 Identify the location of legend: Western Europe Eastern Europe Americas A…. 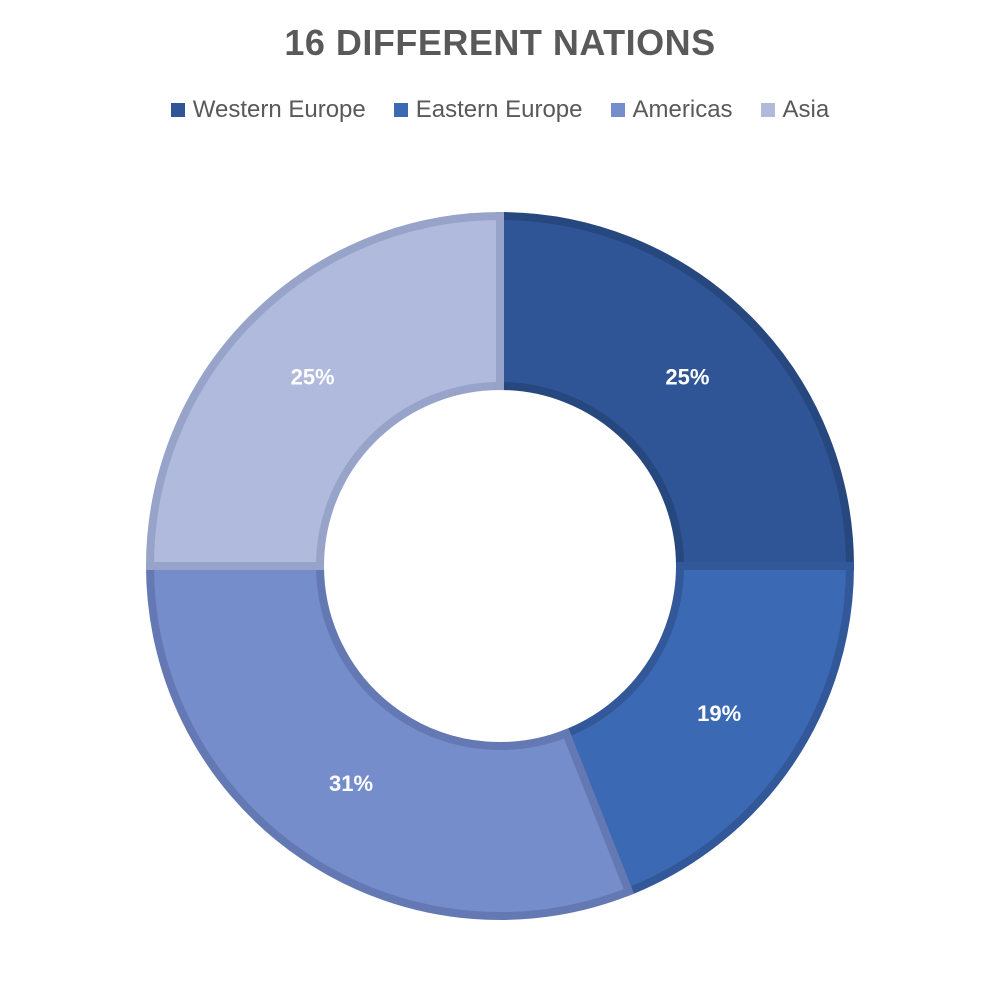
(500, 110).